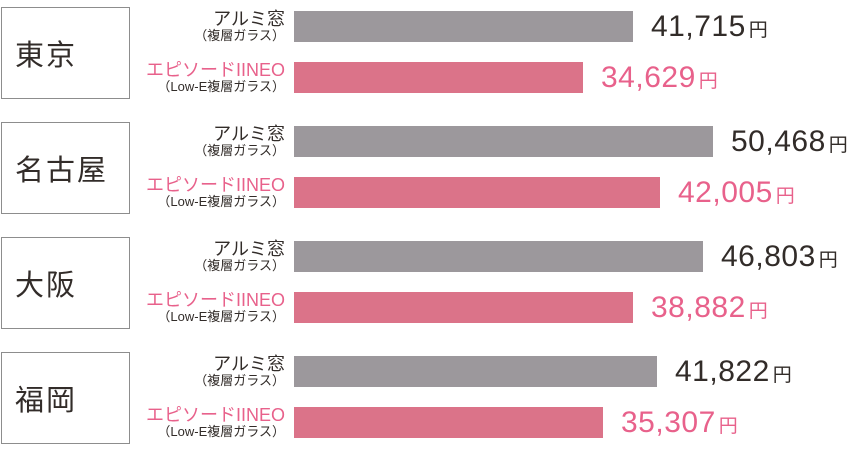  What do you see at coordinates (778, 141) in the screenshot?
I see `price-value: 50,468` at bounding box center [778, 141].